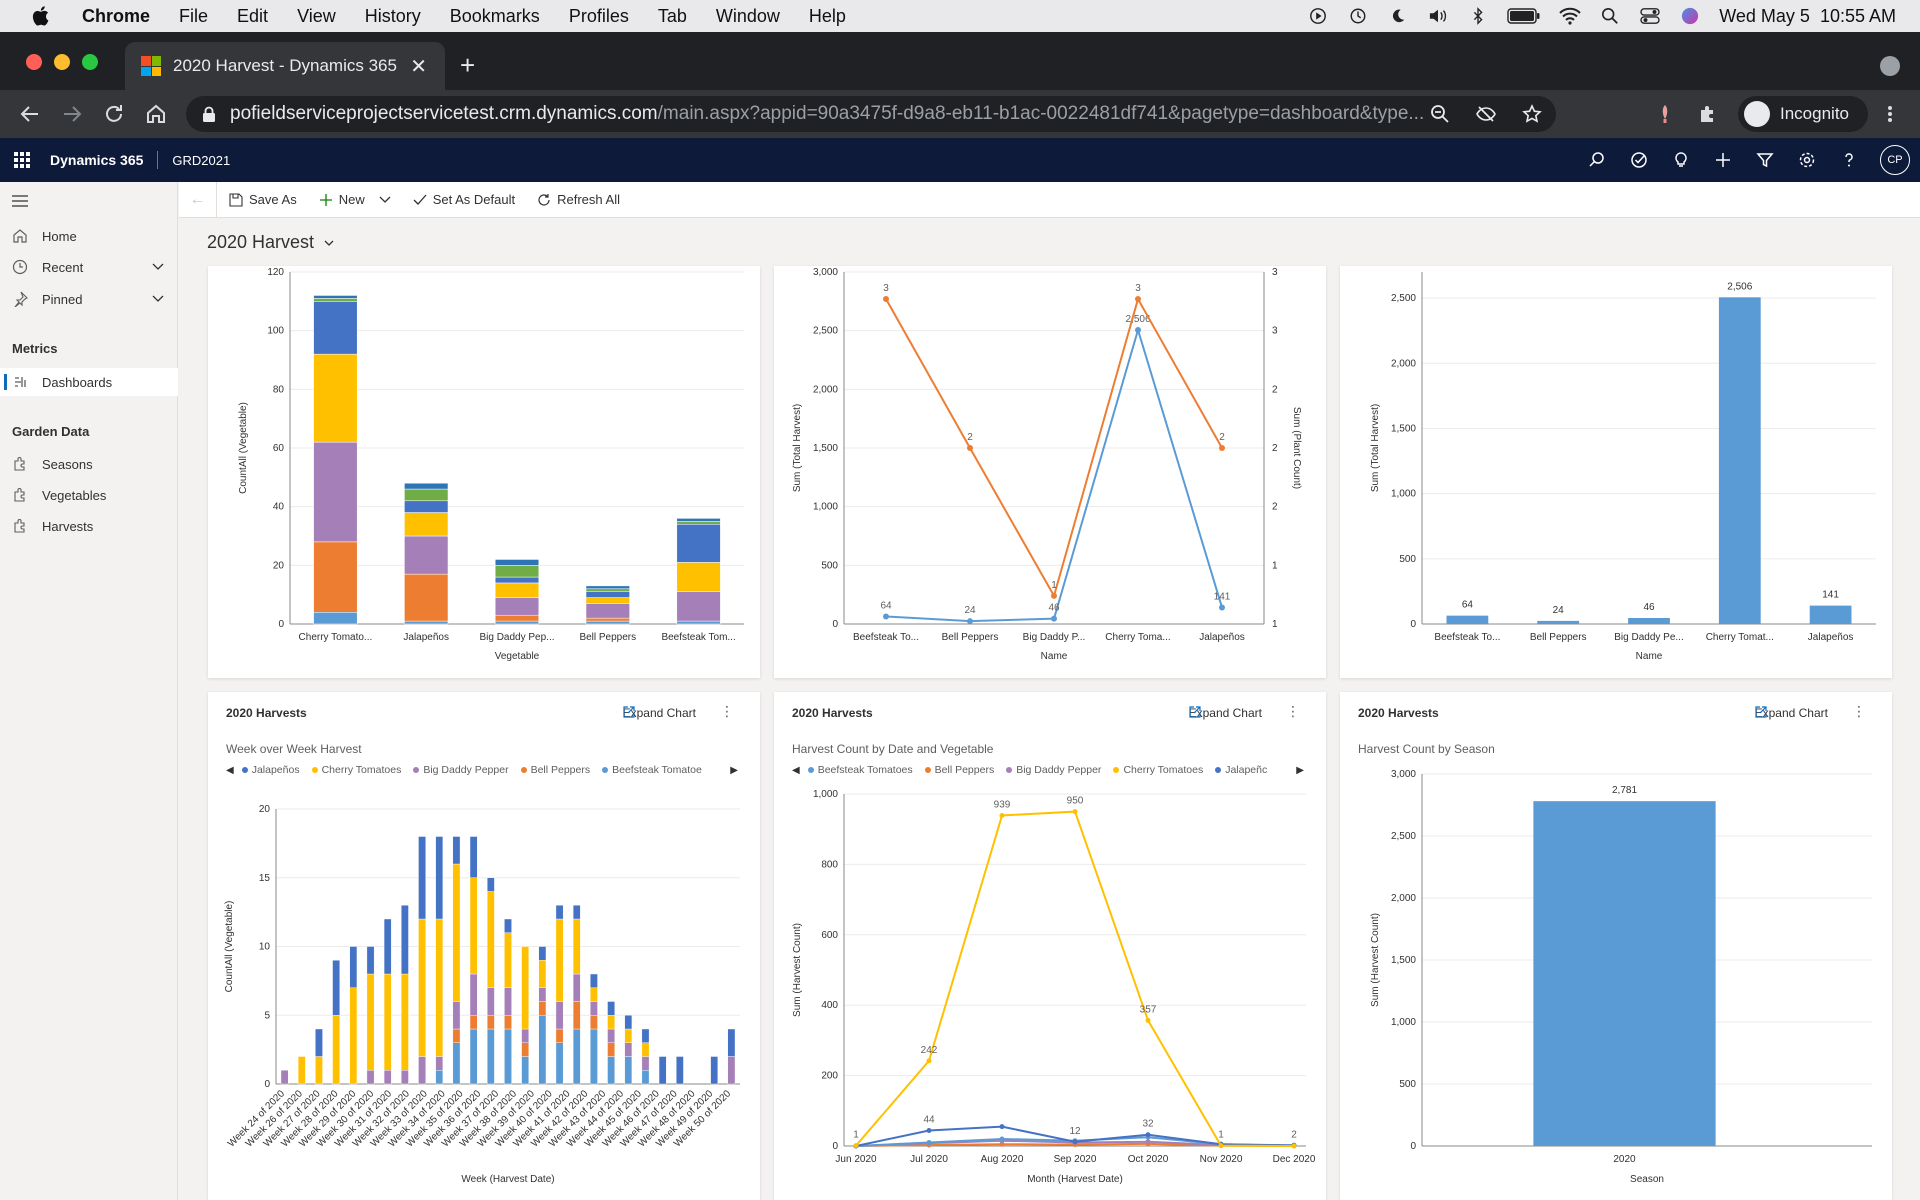 This screenshot has height=1200, width=1920. What do you see at coordinates (494, 15) in the screenshot?
I see `menu-bookmarks: Bookmarks` at bounding box center [494, 15].